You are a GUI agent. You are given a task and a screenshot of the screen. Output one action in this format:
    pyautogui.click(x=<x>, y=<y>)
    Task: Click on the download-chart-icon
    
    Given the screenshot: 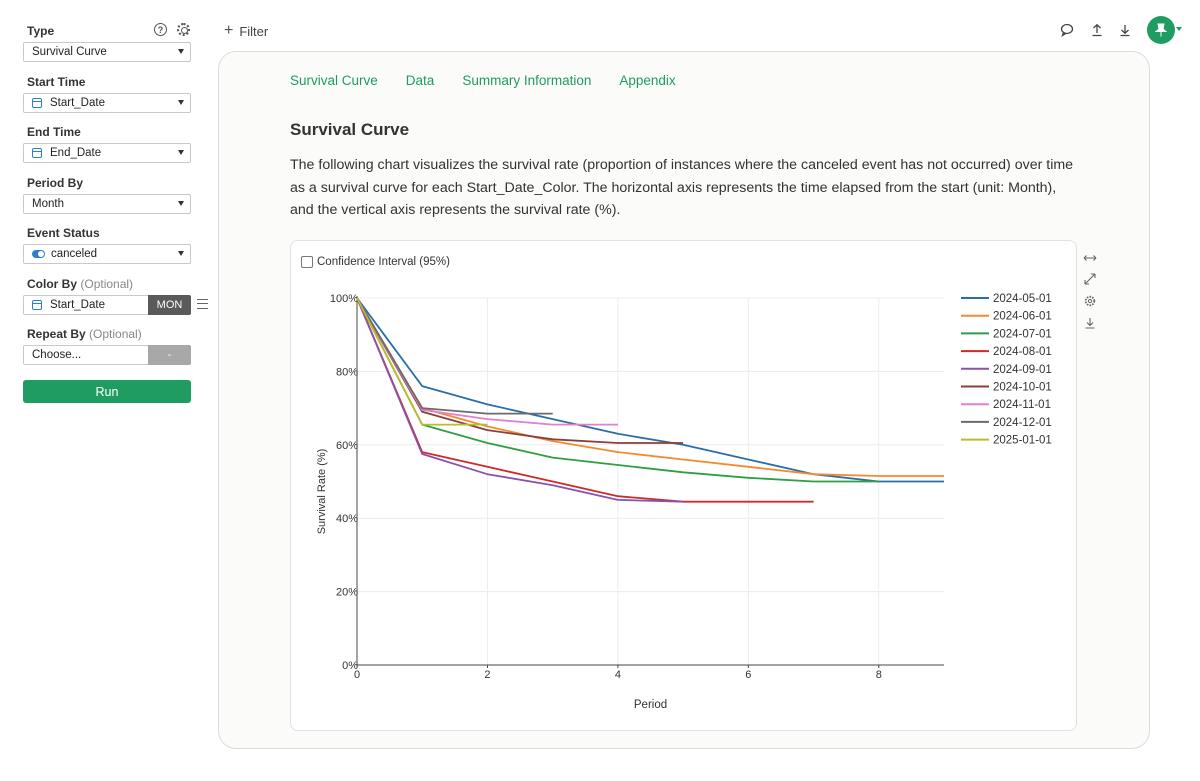 What is the action you would take?
    pyautogui.click(x=1090, y=323)
    